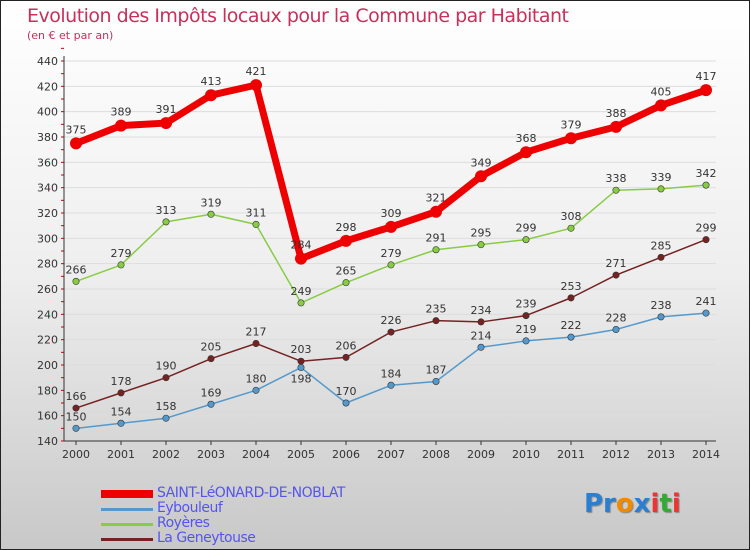  Describe the element at coordinates (436, 454) in the screenshot. I see `x-tick-label: 2008` at that location.